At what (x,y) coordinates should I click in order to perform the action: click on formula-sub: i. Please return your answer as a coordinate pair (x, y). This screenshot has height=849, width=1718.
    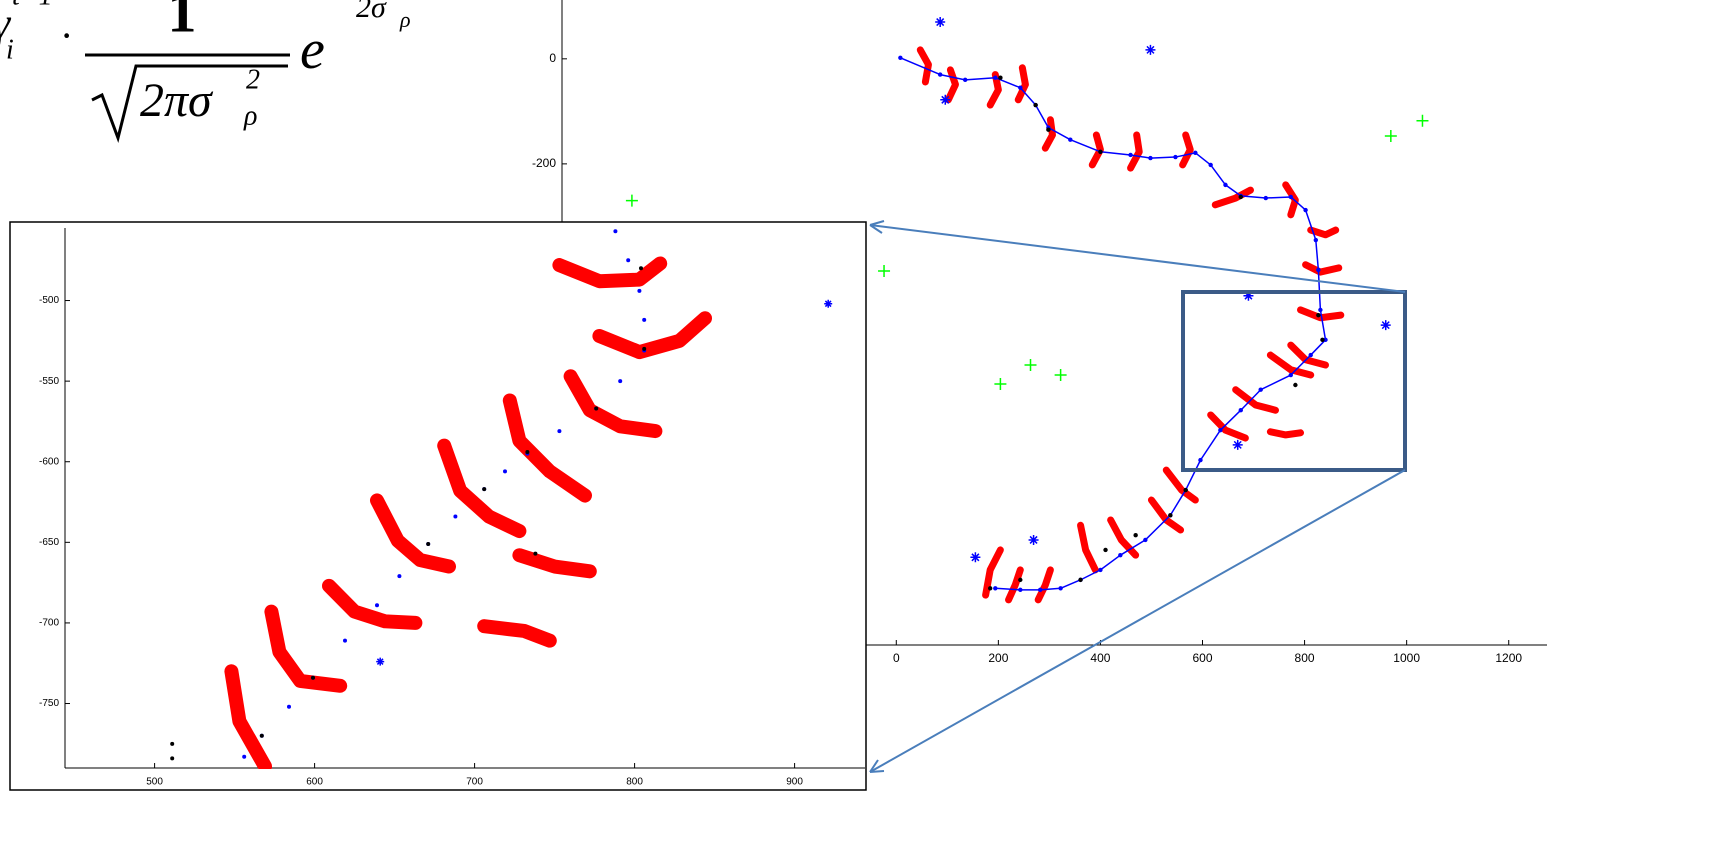
    Looking at the image, I should click on (10, 49).